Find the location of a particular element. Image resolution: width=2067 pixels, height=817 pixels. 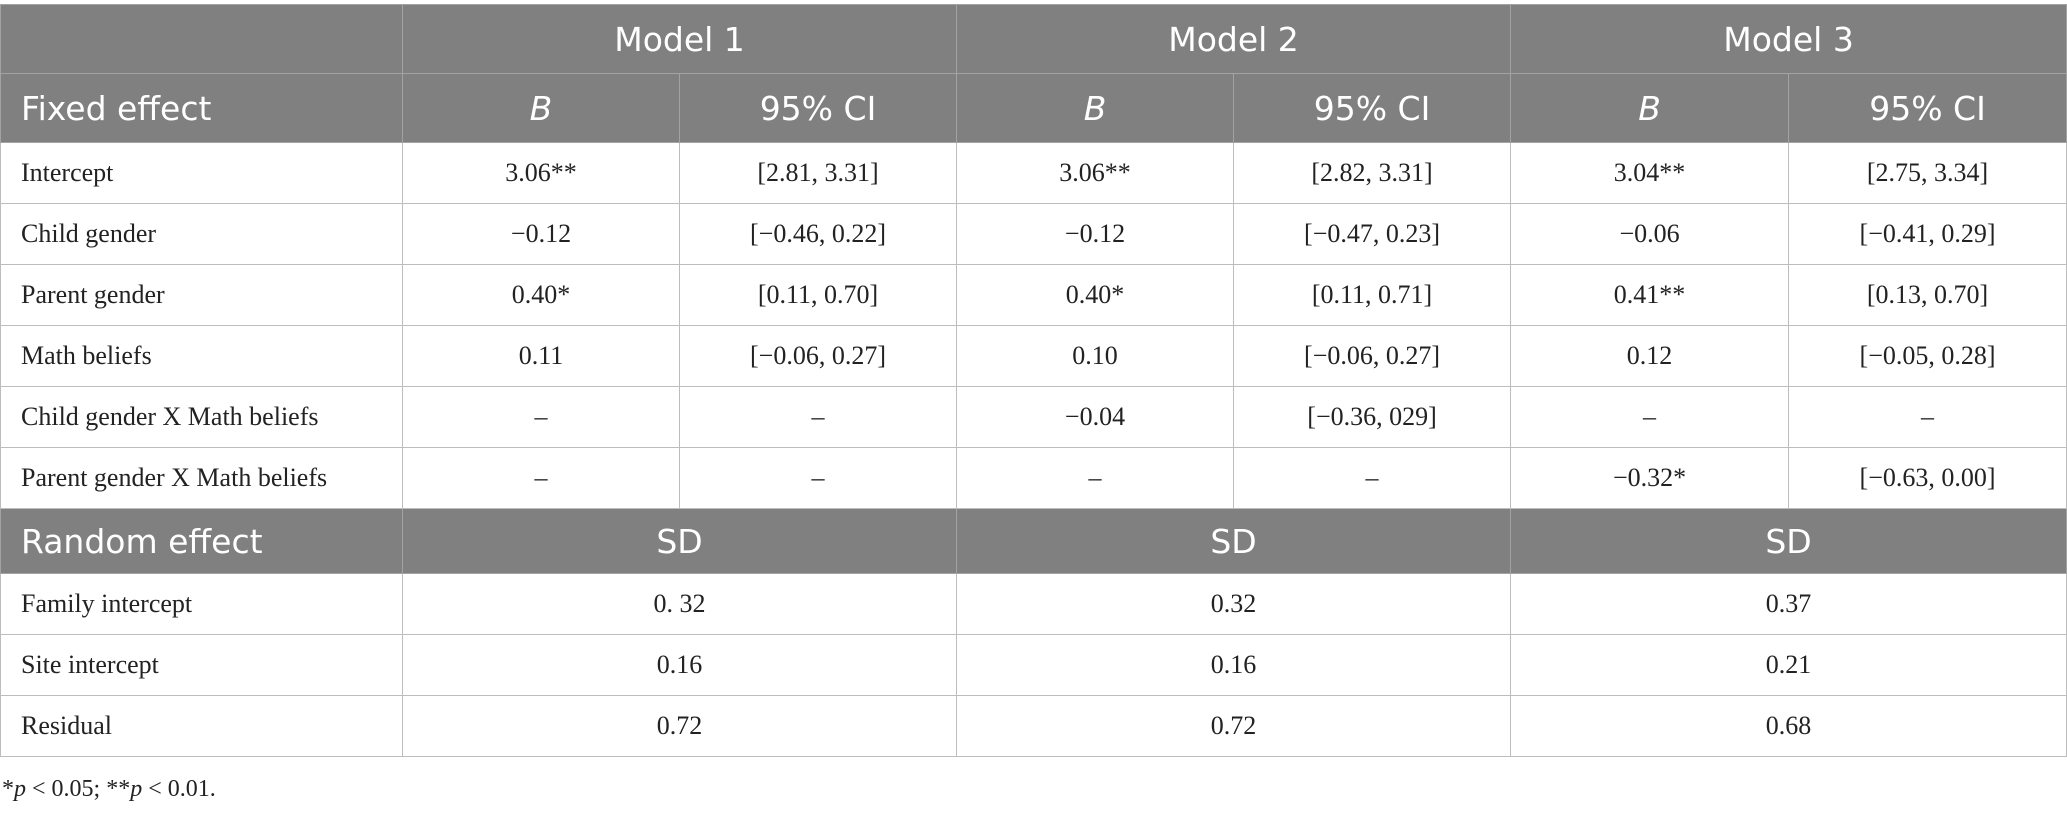

model-1-sd-cell: 0.72 is located at coordinates (679, 726).